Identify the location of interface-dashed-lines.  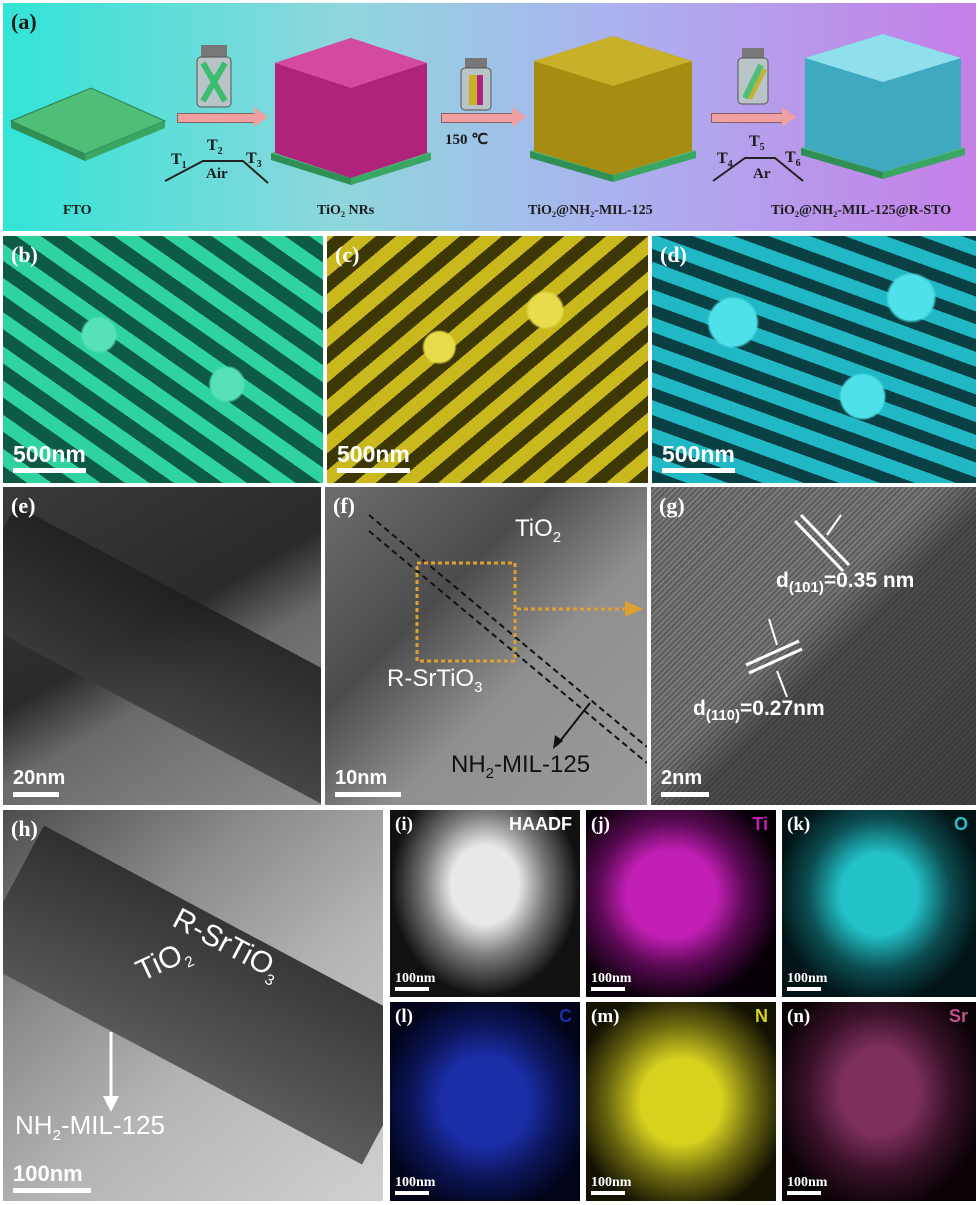
(507, 639).